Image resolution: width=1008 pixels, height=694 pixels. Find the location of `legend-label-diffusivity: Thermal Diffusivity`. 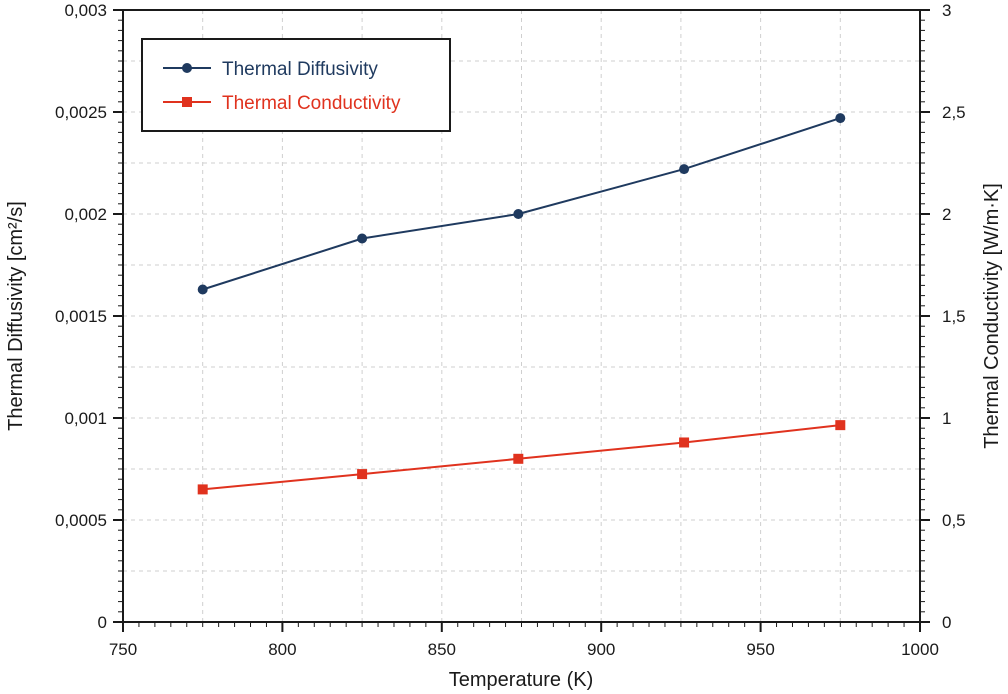

legend-label-diffusivity: Thermal Diffusivity is located at coordinates (300, 69).